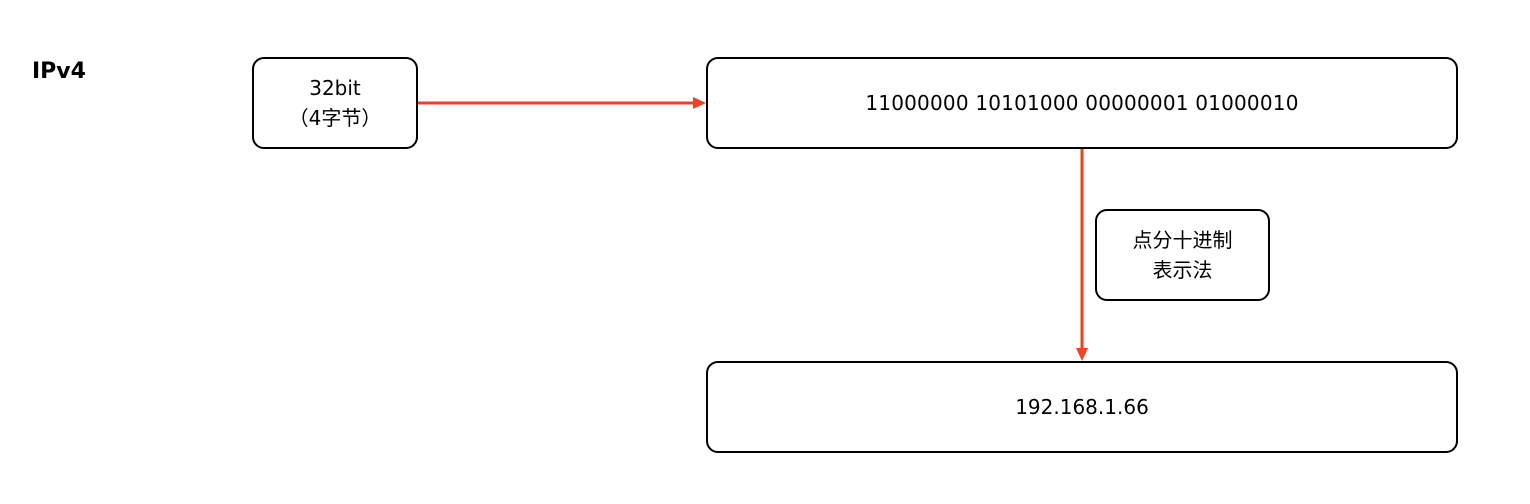  What do you see at coordinates (1182, 255) in the screenshot?
I see `notation-method-box: 点分十进制 表示法` at bounding box center [1182, 255].